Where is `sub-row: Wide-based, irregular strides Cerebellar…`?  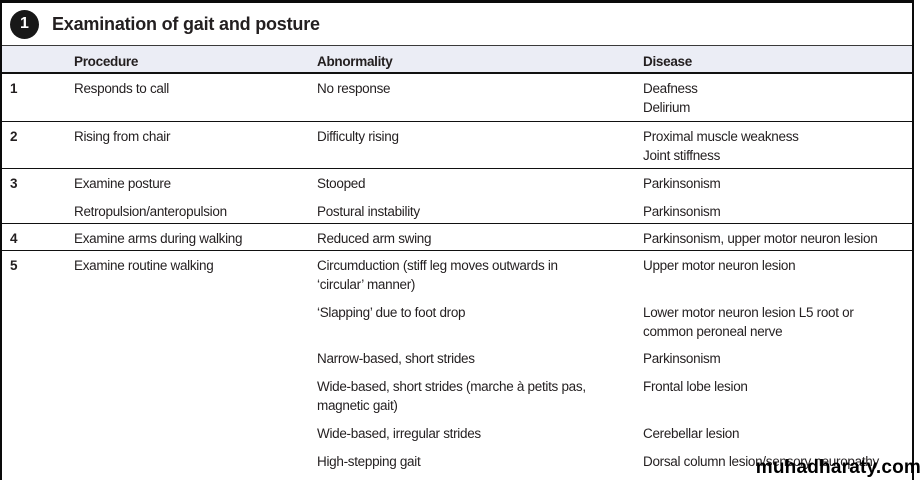
sub-row: Wide-based, irregular strides Cerebellar… is located at coordinates (614, 433).